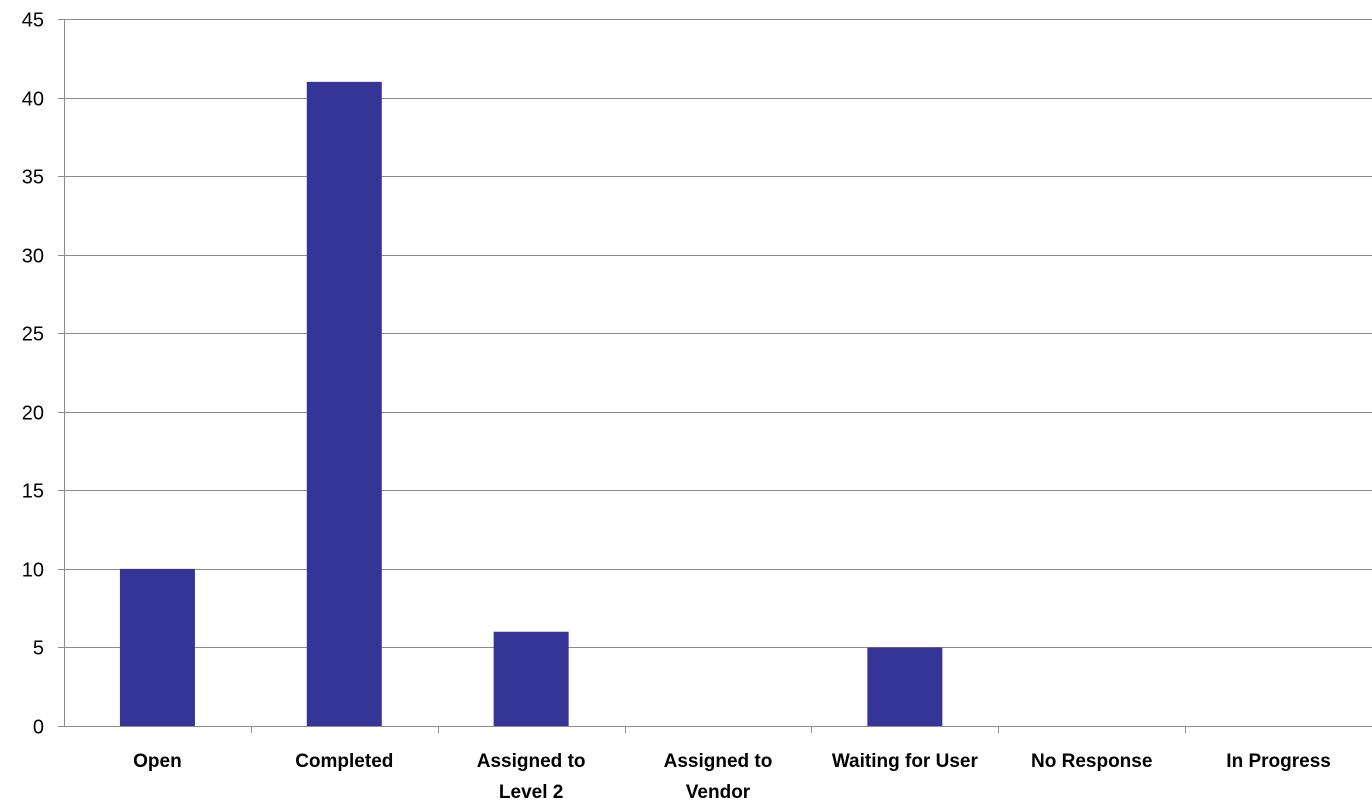  I want to click on bar-waiting-for-user, so click(905, 686).